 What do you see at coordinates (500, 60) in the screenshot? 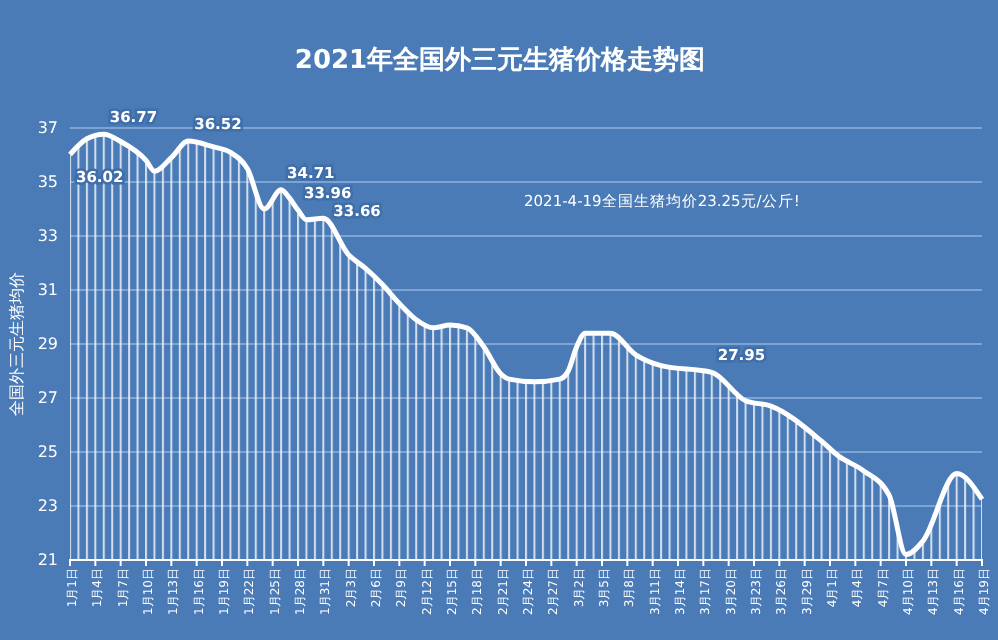
I see `chart-title: 2021年全国外三元生猪价格走势图` at bounding box center [500, 60].